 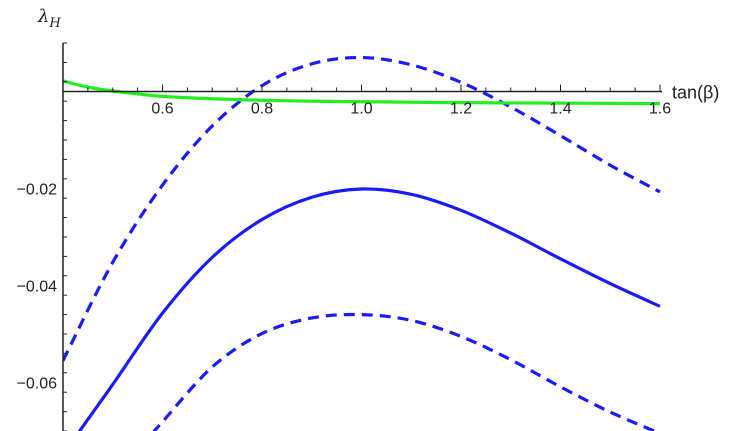 I want to click on x-tick-label: 1.6, so click(x=660, y=109).